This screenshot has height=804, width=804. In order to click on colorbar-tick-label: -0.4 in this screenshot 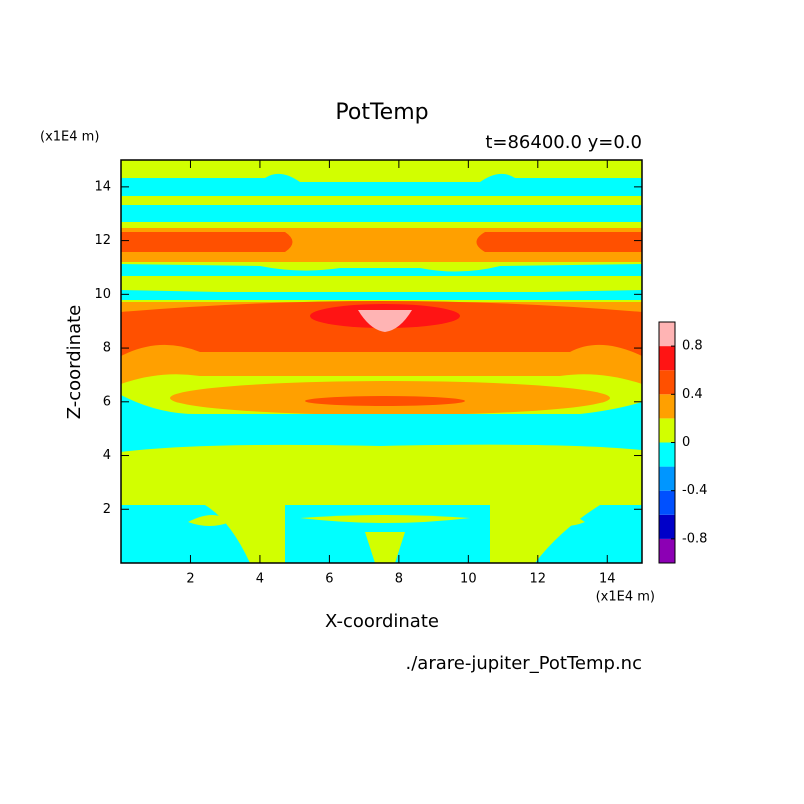, I will do `click(694, 490)`.